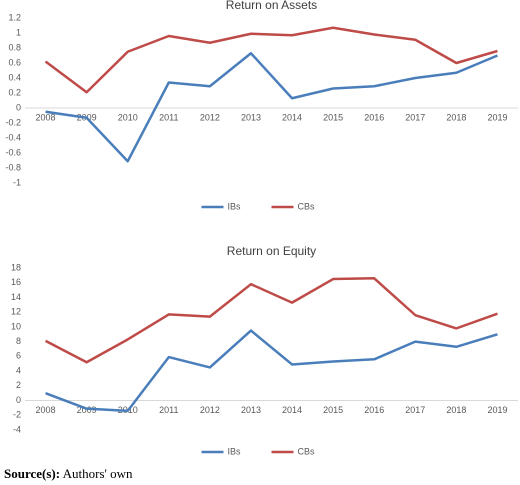  What do you see at coordinates (16, 267) in the screenshot?
I see `y-tick-label: 18` at bounding box center [16, 267].